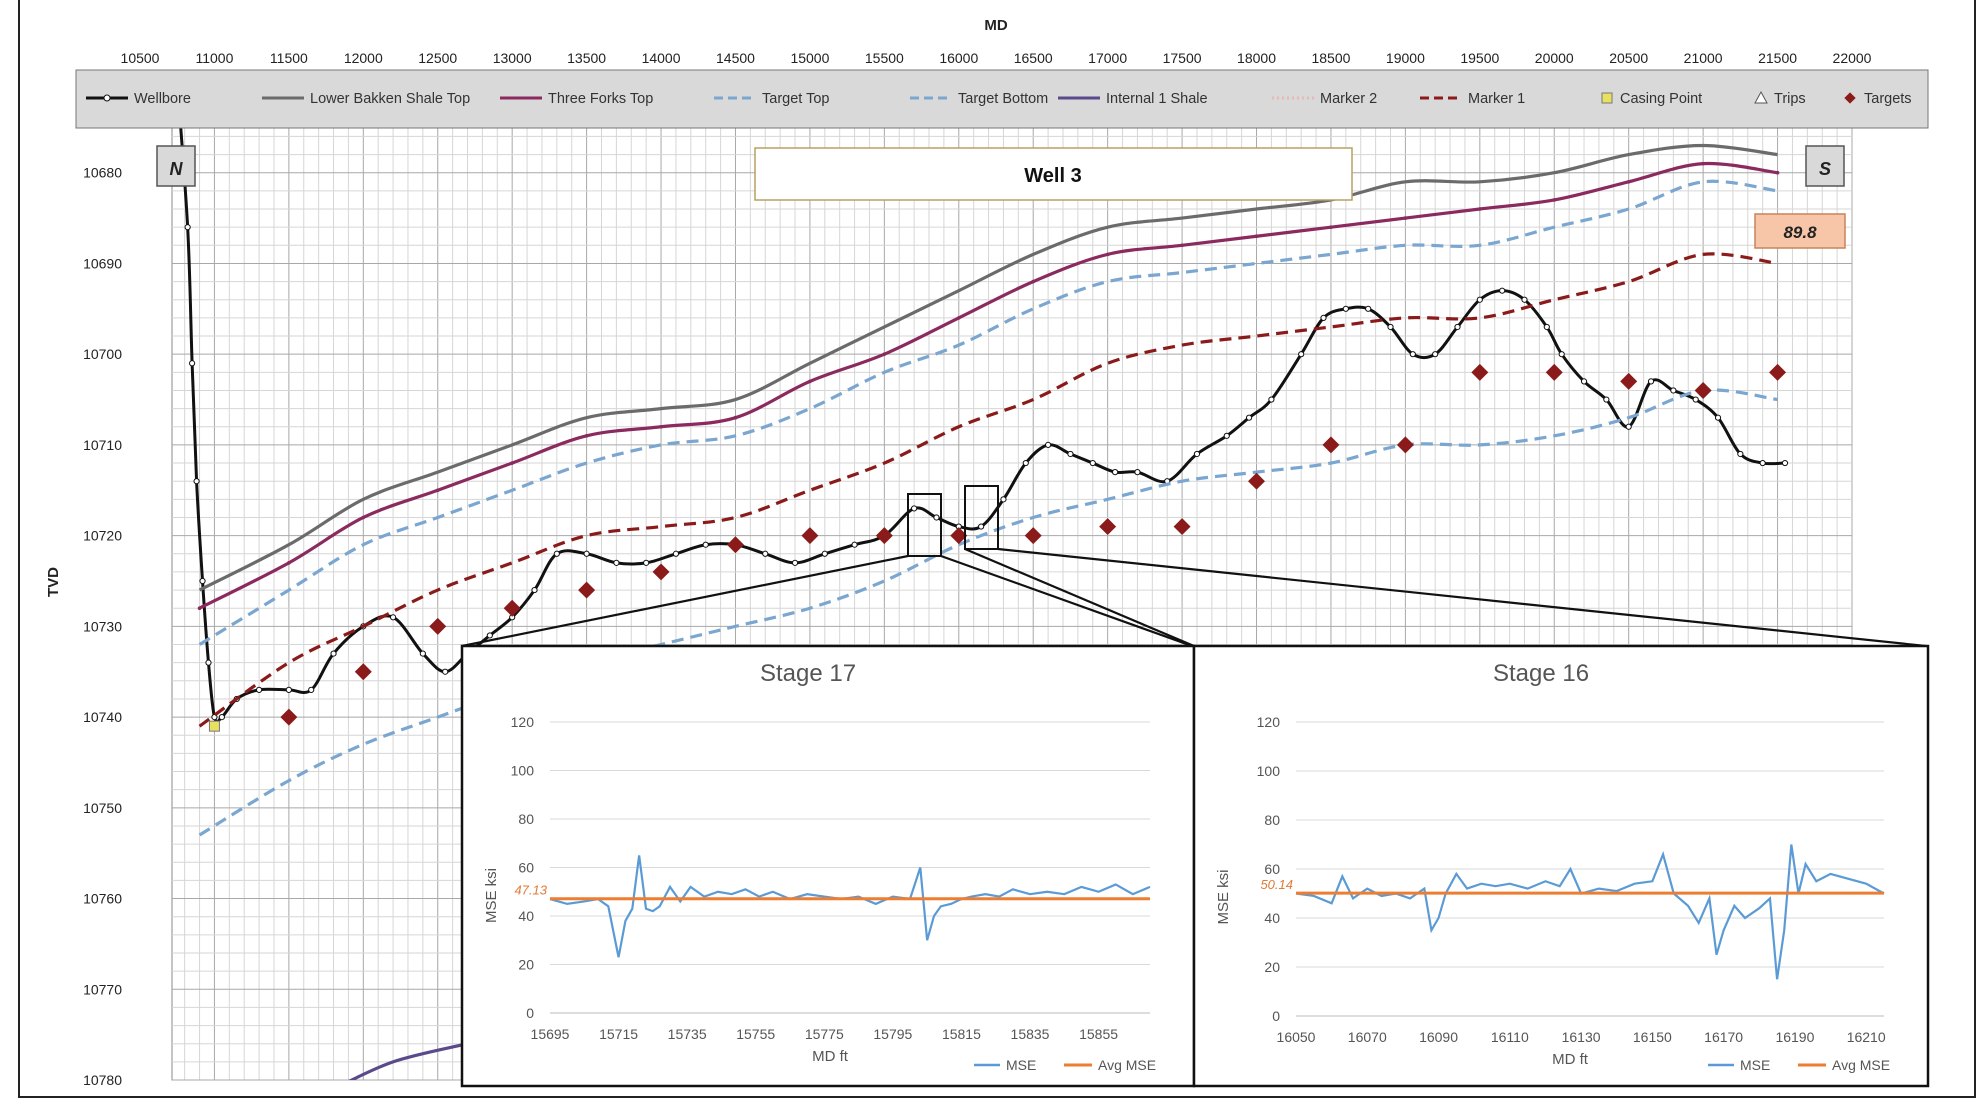  I want to click on avg-mse-label: 47.13, so click(530, 890).